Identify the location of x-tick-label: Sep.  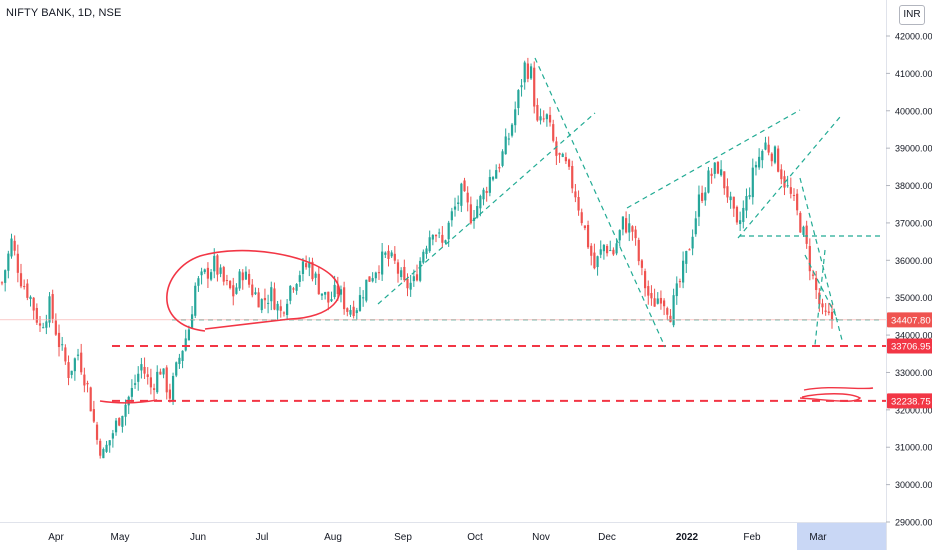
(403, 537).